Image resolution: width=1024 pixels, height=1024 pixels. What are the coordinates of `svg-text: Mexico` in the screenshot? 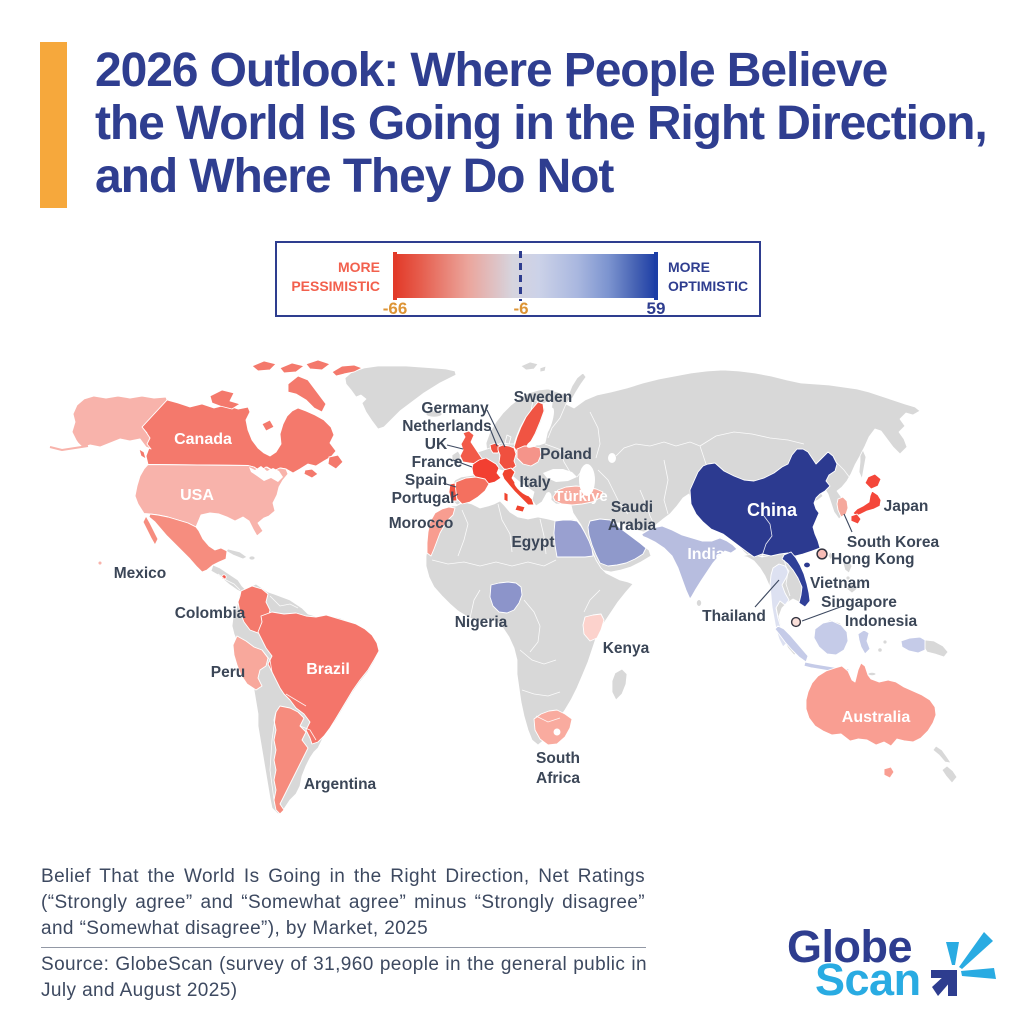 It's located at (140, 573).